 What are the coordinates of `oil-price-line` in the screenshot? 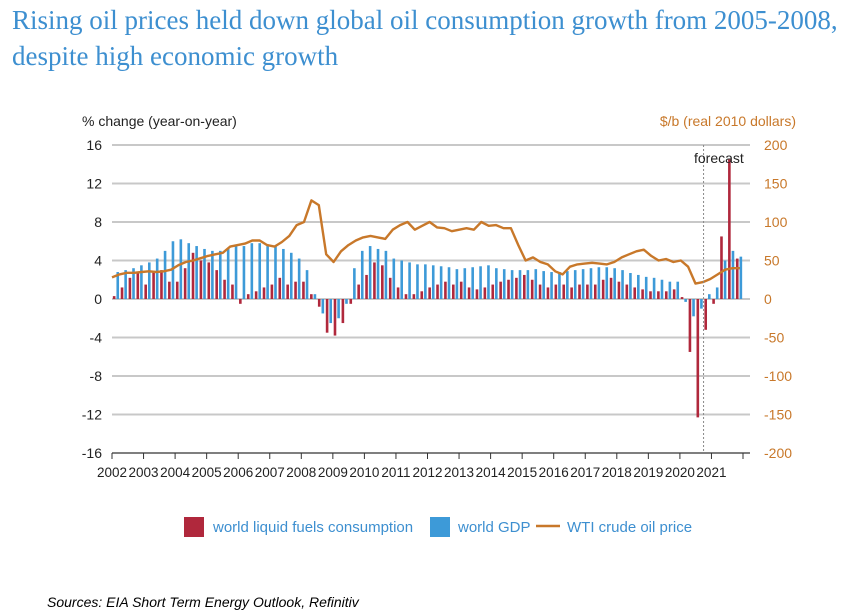 It's located at (425, 242).